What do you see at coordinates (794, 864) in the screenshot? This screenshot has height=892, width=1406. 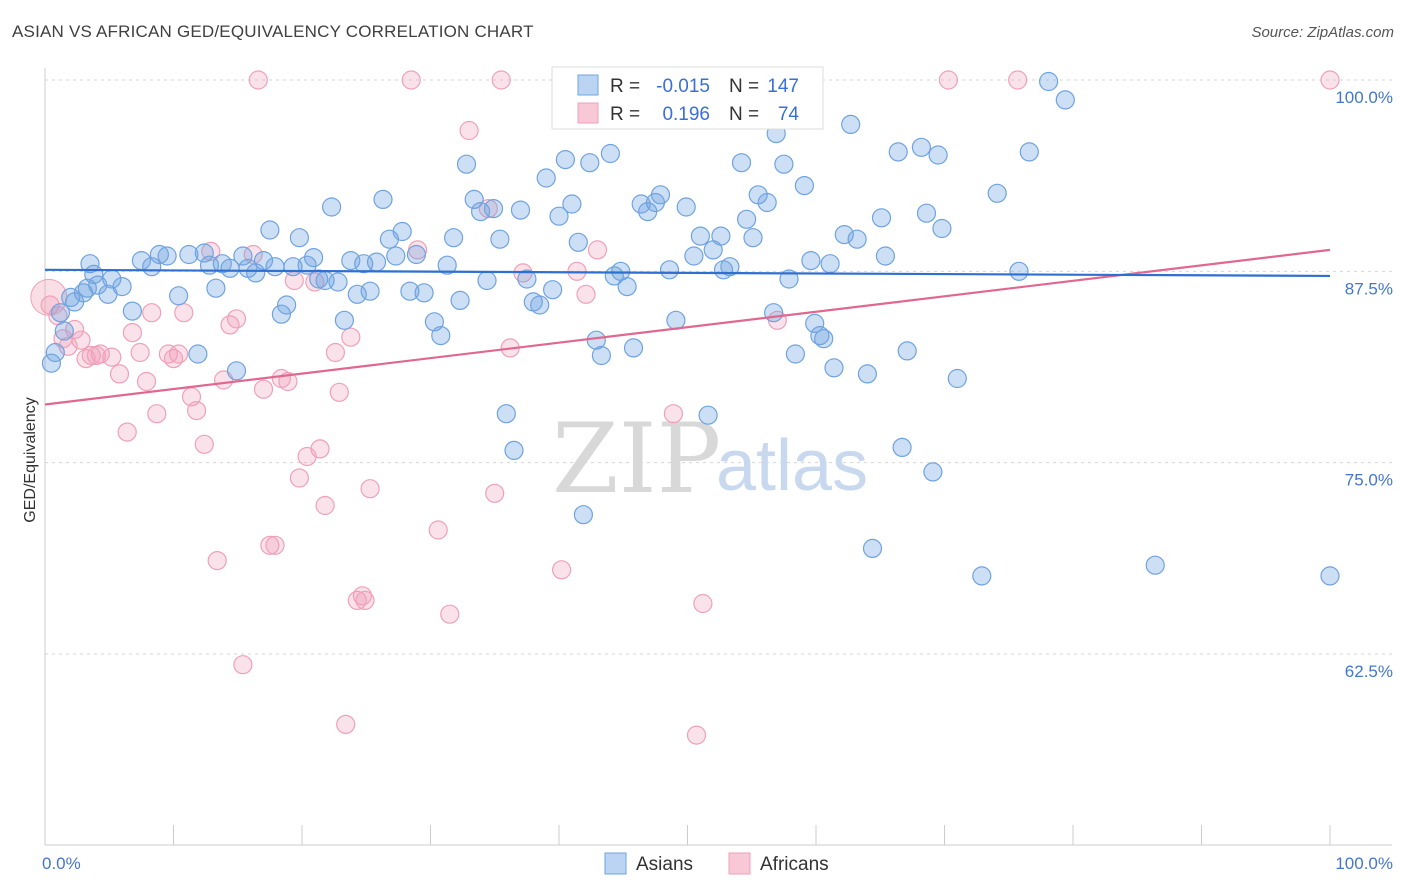 I see `bottom-legend-label-africans: Africans` at bounding box center [794, 864].